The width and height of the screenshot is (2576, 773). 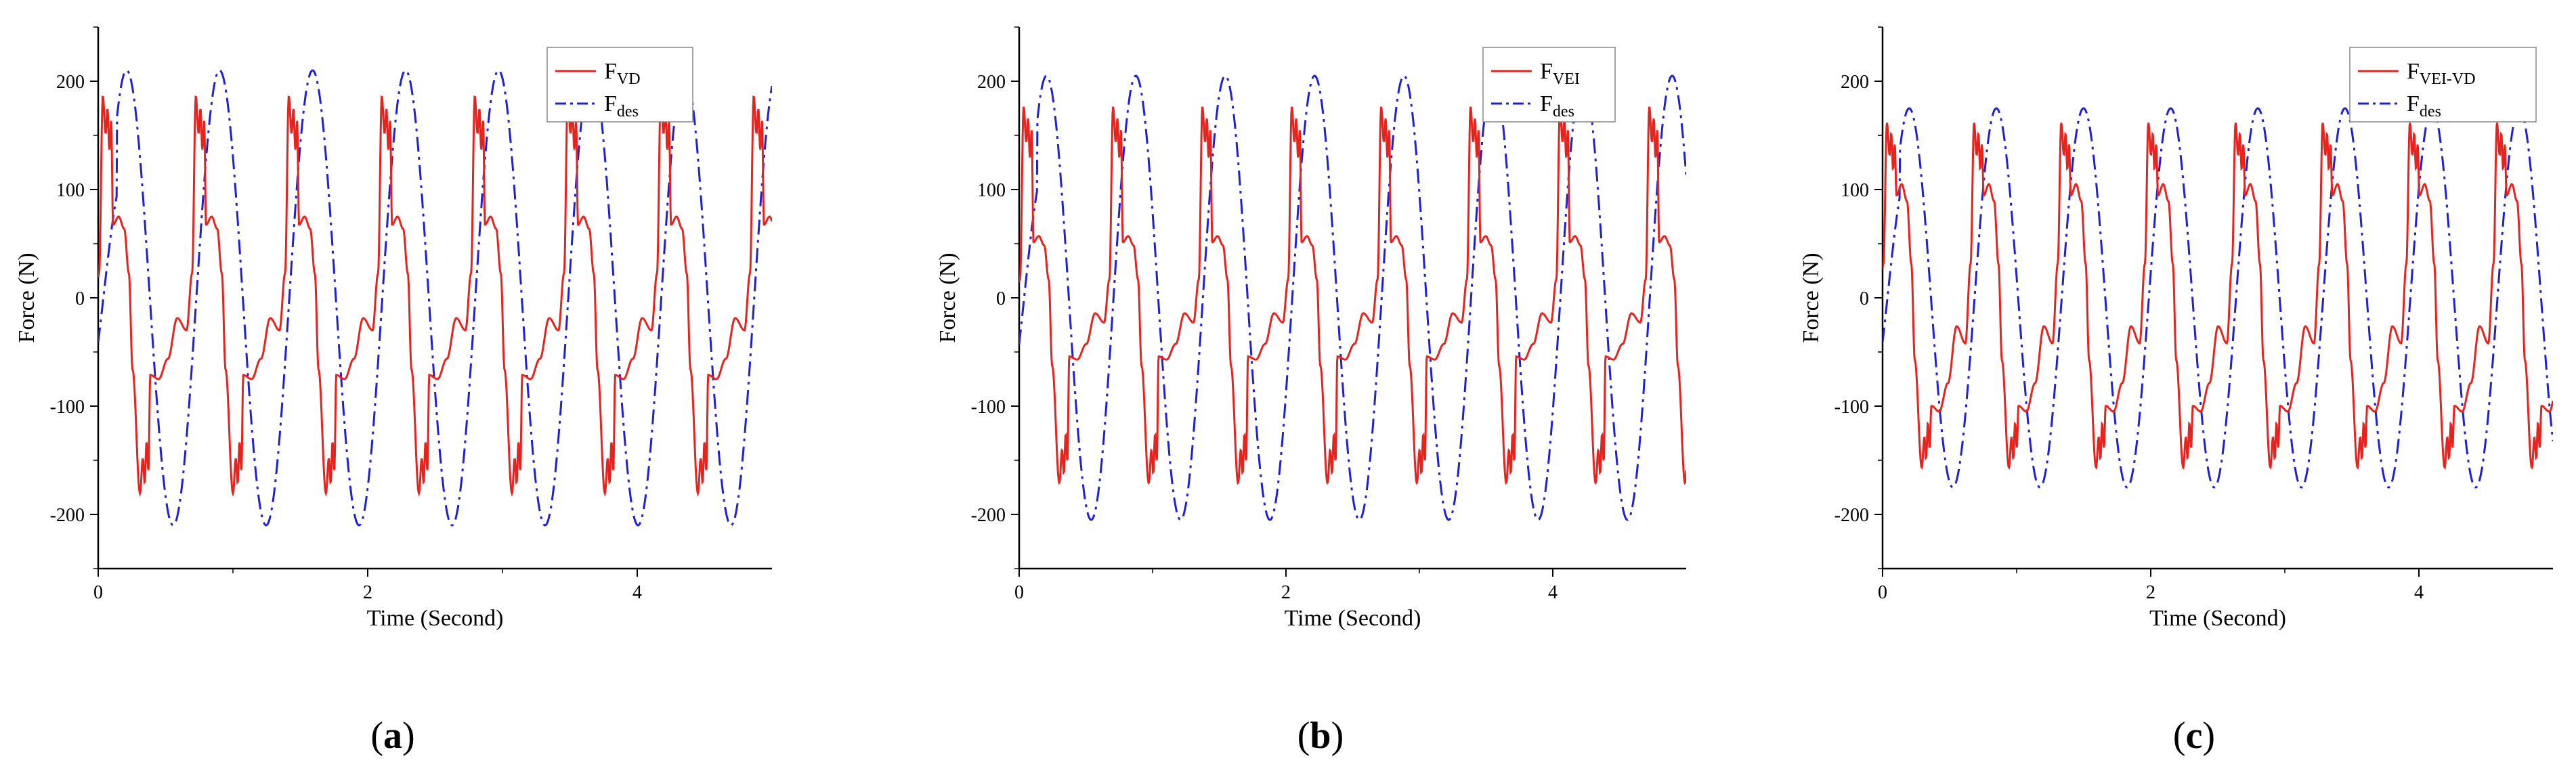 I want to click on series-line-F_VEI-VD, so click(x=2218, y=296).